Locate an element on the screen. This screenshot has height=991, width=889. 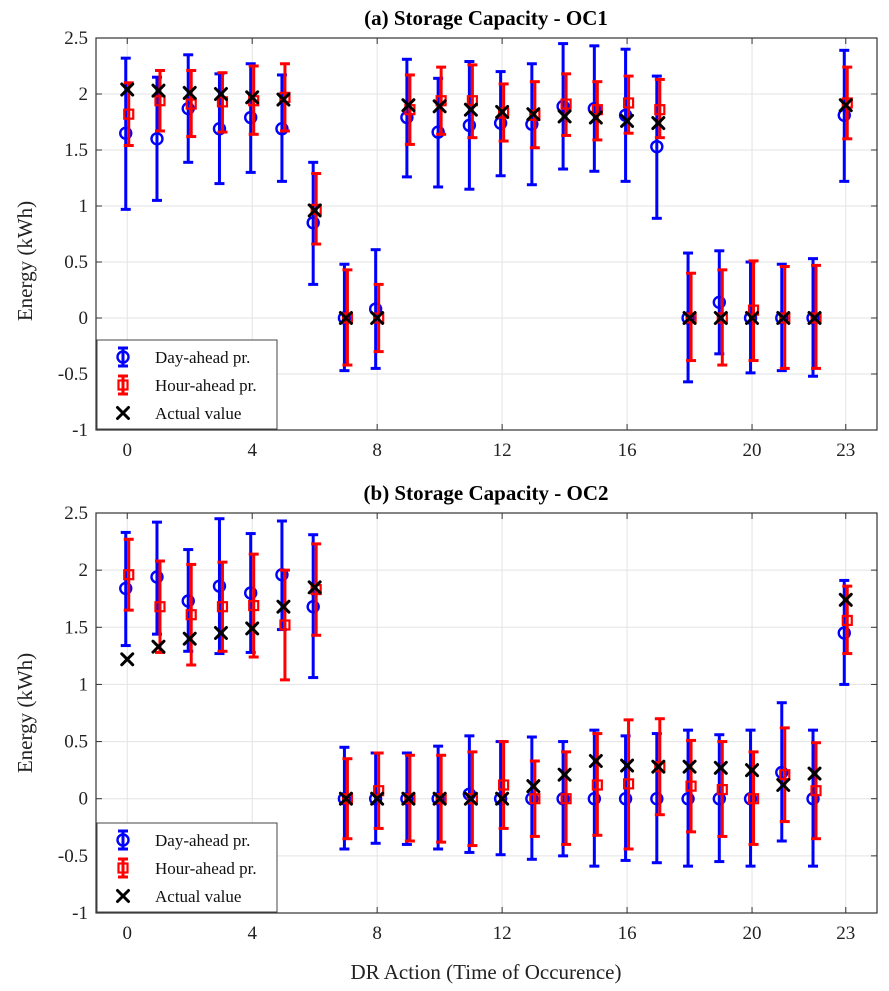
y-axis-label-oc1: Energy (kWh) is located at coordinates (25, 261).